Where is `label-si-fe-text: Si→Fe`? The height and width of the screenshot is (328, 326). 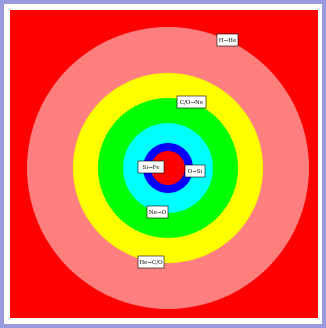 label-si-fe-text: Si→Fe is located at coordinates (151, 168).